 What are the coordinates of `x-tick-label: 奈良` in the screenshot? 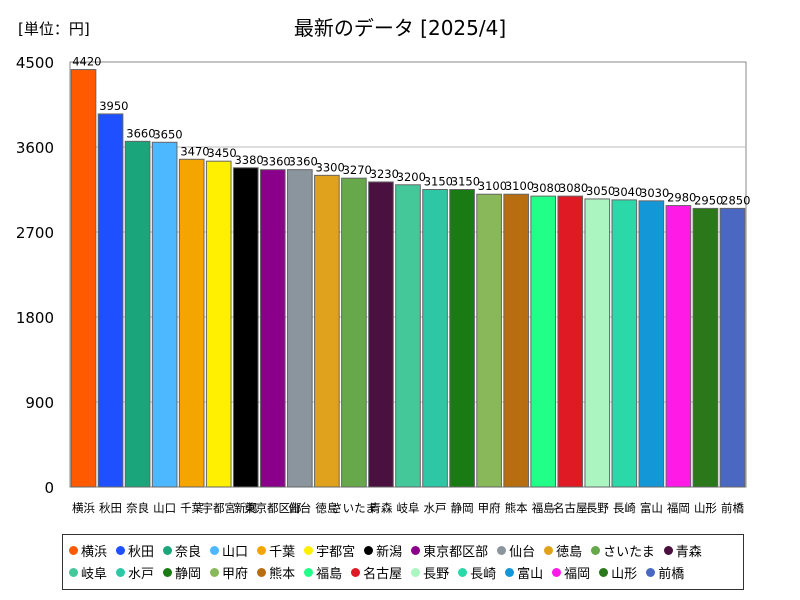 It's located at (137, 508).